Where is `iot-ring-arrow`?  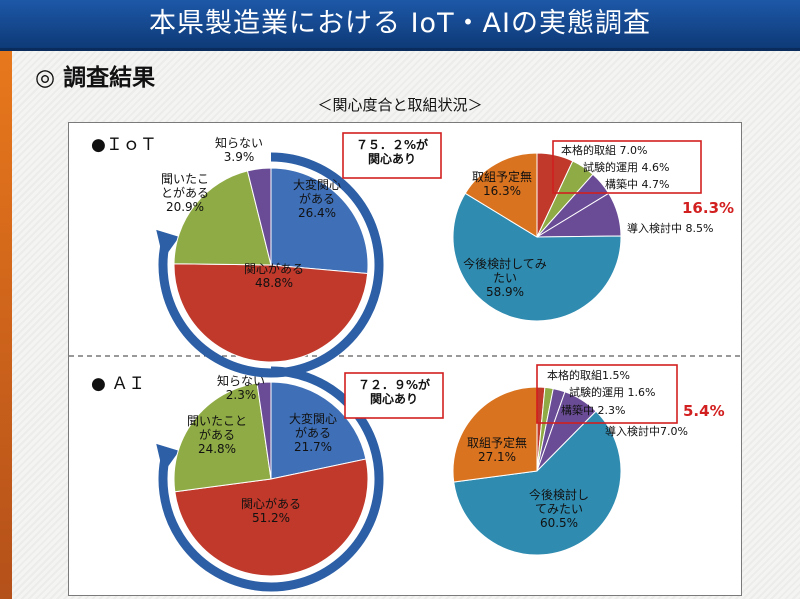 iot-ring-arrow is located at coordinates (271, 265).